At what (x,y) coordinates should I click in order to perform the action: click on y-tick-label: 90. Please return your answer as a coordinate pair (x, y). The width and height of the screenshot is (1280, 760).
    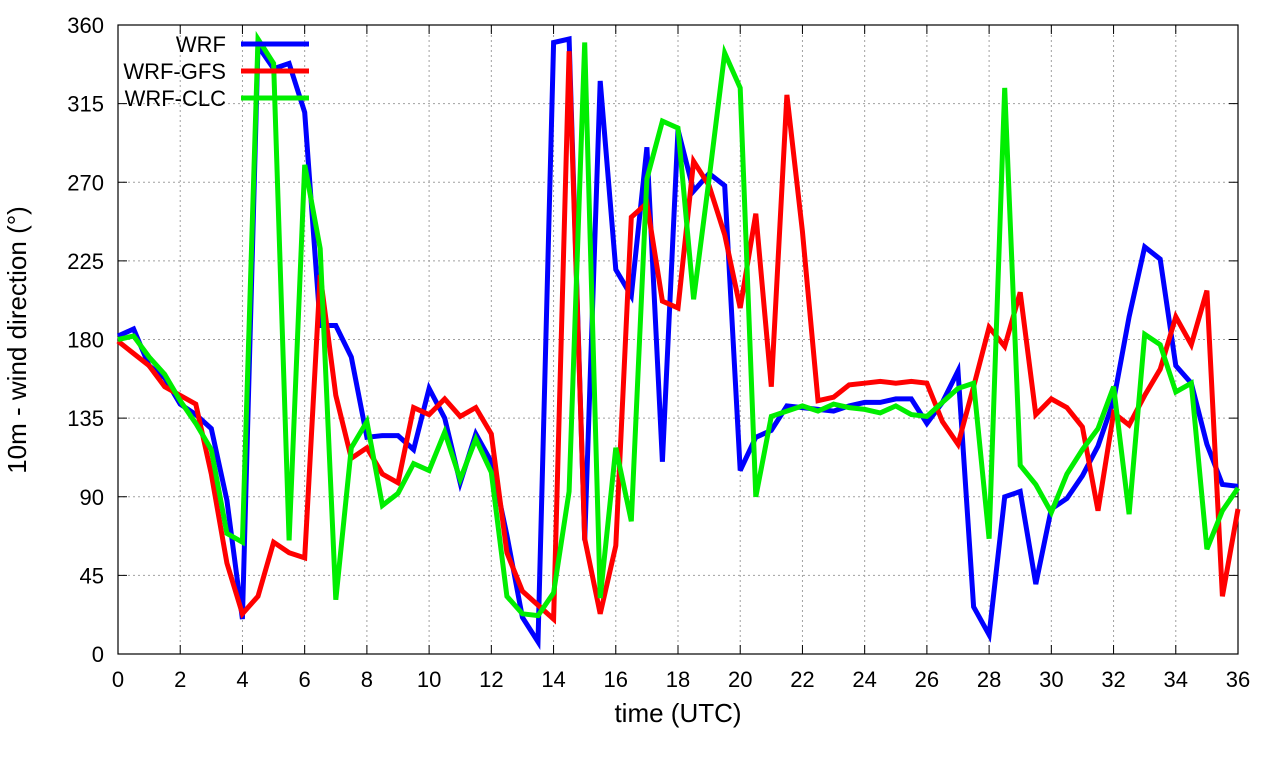
    Looking at the image, I should click on (92, 497).